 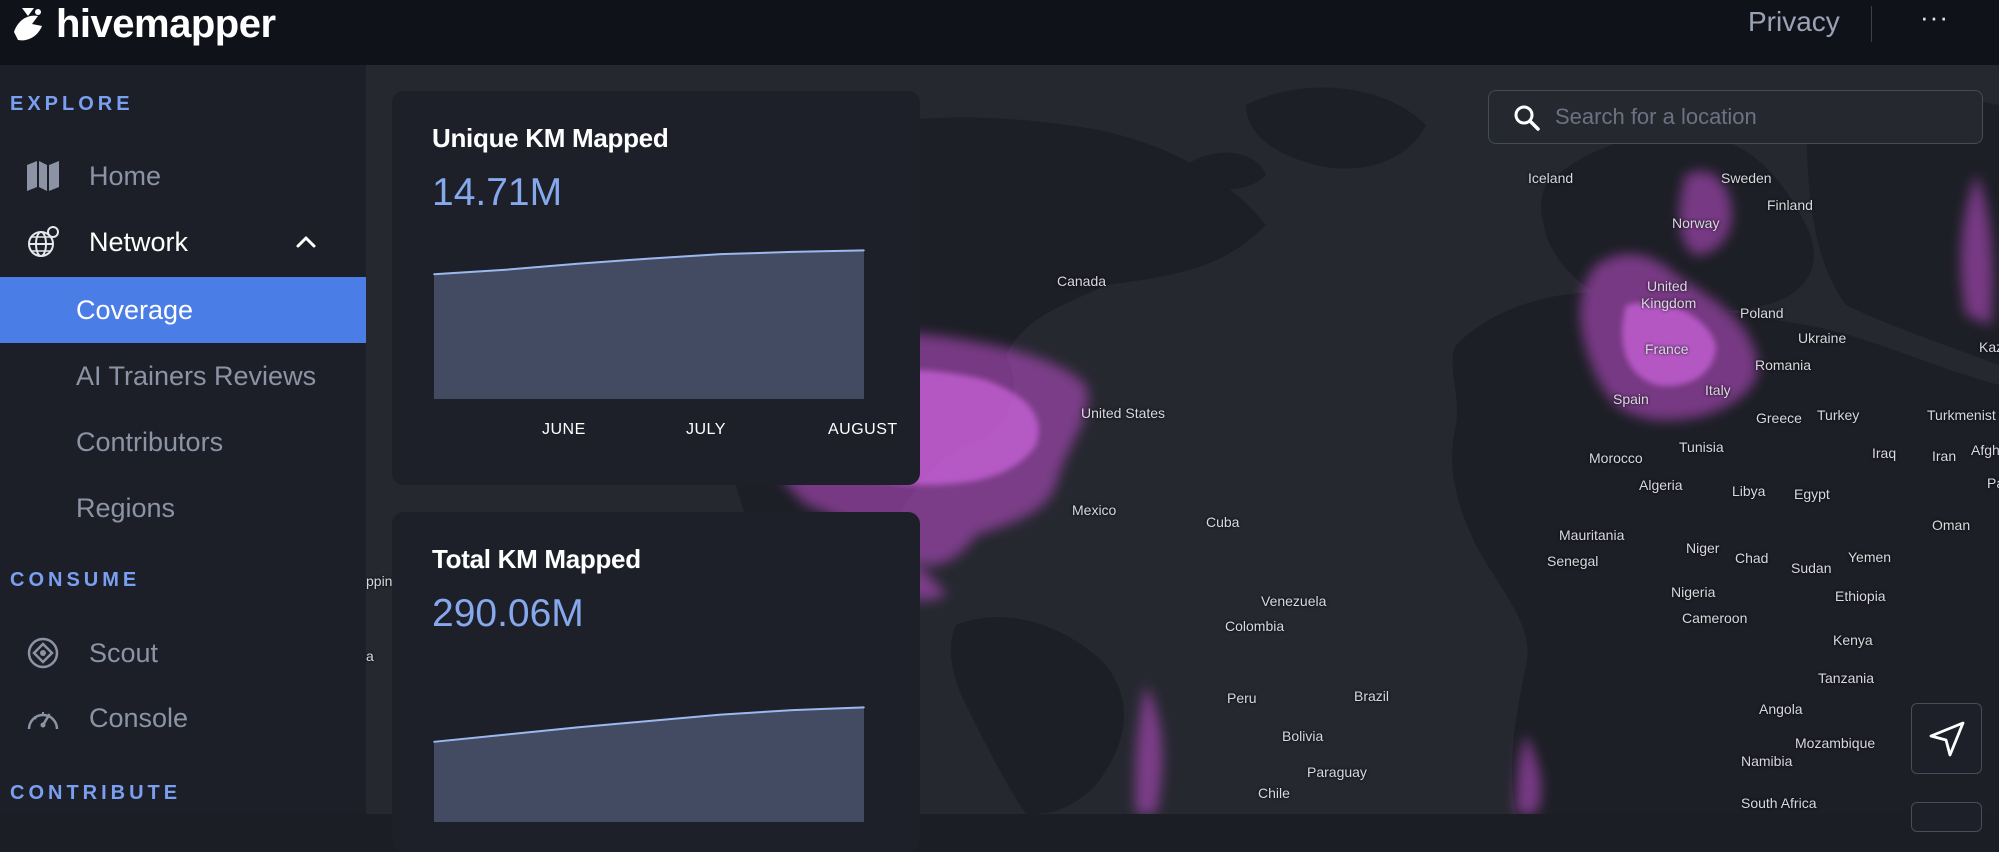 What do you see at coordinates (536, 559) in the screenshot?
I see `card-title: Total KM Mapped` at bounding box center [536, 559].